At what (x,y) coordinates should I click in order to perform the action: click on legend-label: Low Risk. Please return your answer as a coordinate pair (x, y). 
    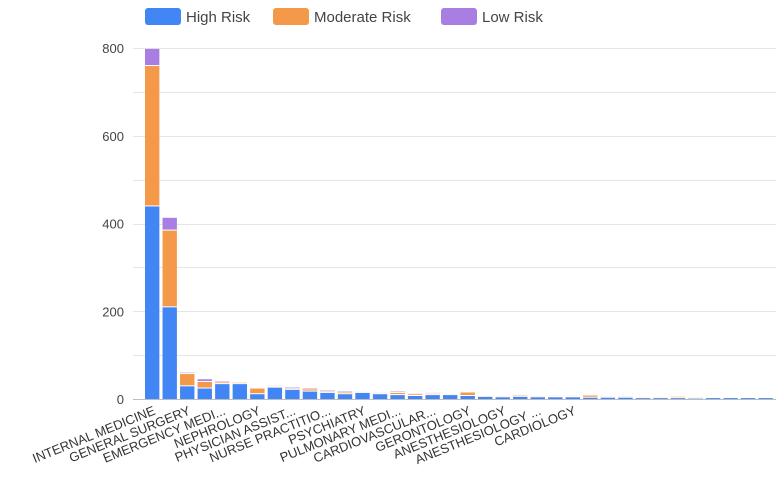
    Looking at the image, I should click on (512, 17).